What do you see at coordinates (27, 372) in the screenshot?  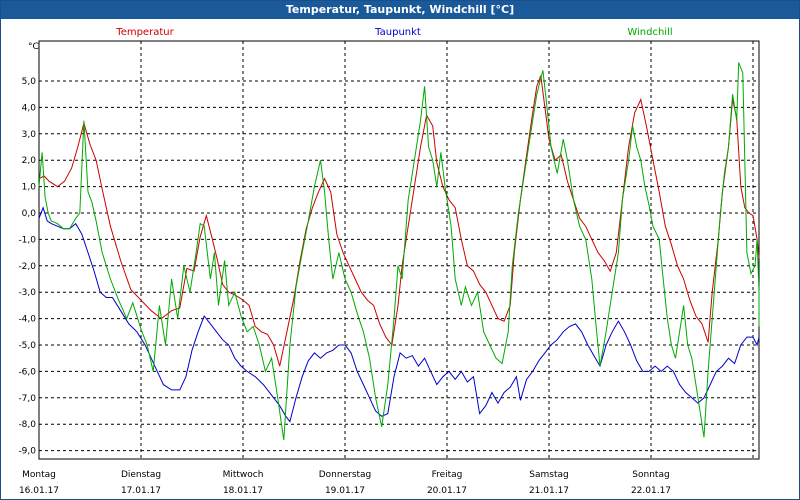 I see `y-tick-label: -6,0` at bounding box center [27, 372].